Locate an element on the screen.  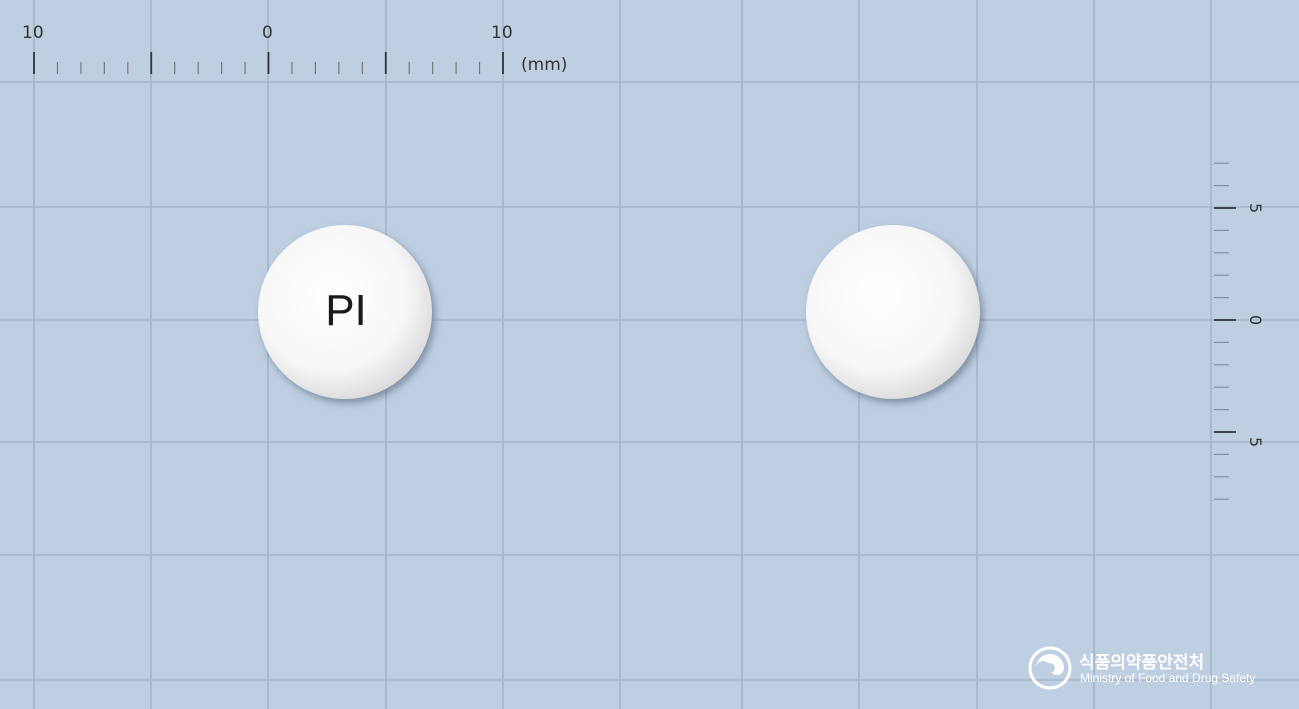
pill-back is located at coordinates (893, 312).